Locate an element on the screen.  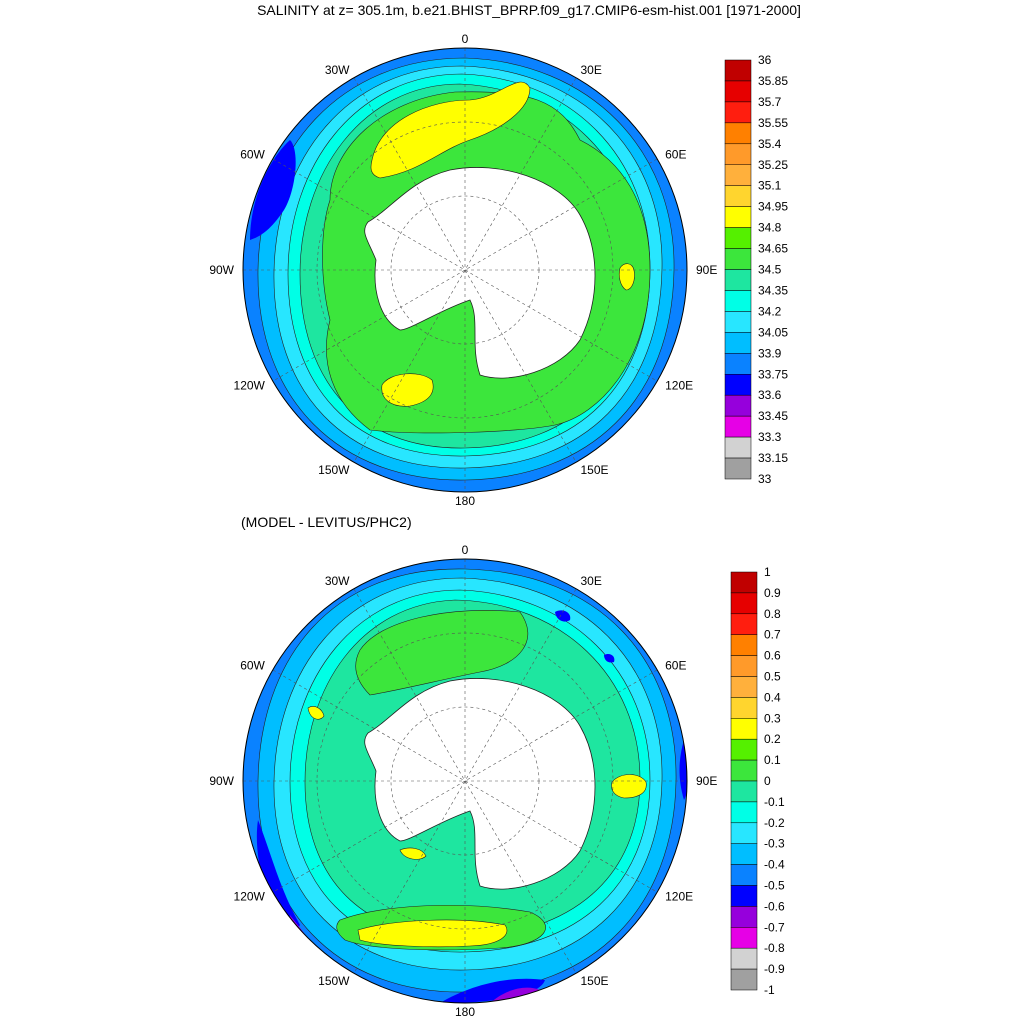
colorbar-label: 33.15 is located at coordinates (773, 458).